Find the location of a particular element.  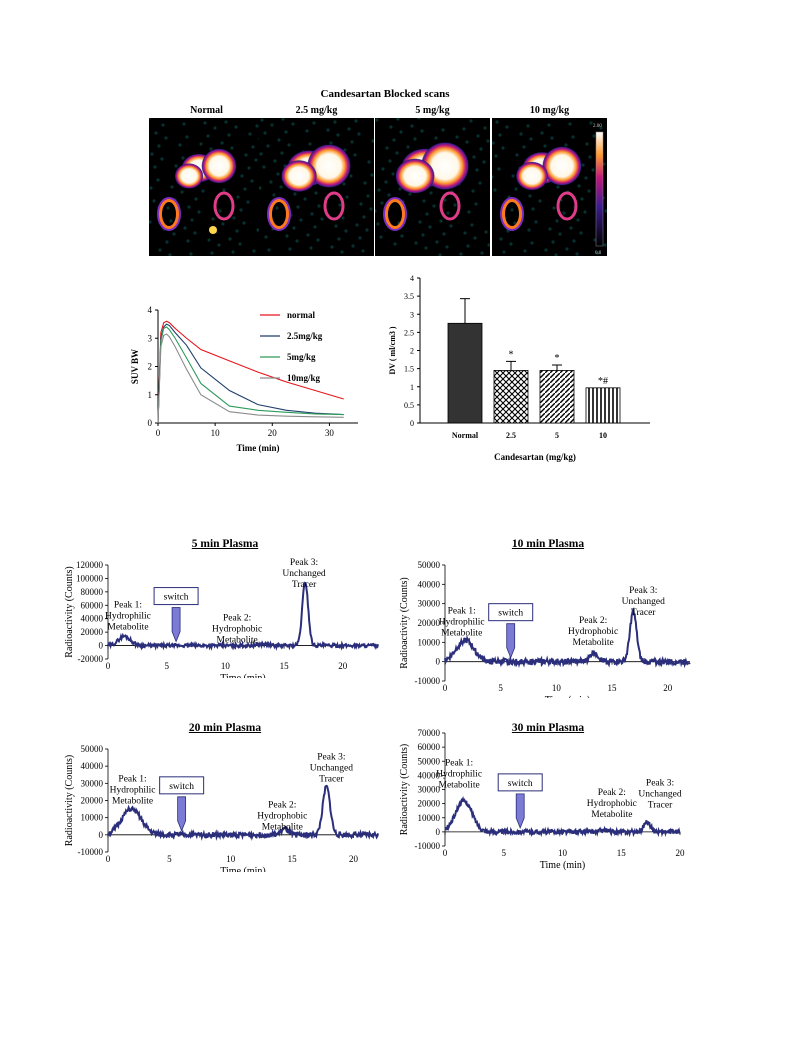

x-tick-label: 0 is located at coordinates (108, 666).